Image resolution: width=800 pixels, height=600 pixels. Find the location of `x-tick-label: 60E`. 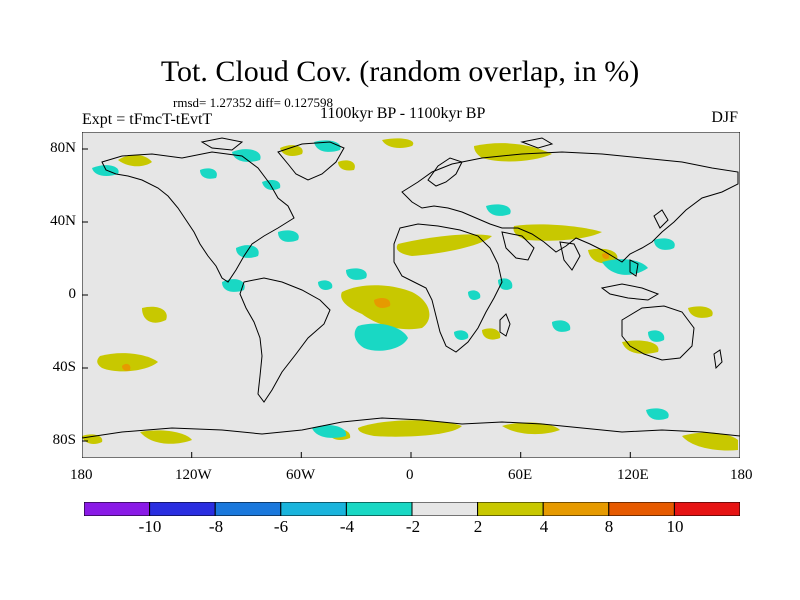

x-tick-label: 60E is located at coordinates (520, 475).